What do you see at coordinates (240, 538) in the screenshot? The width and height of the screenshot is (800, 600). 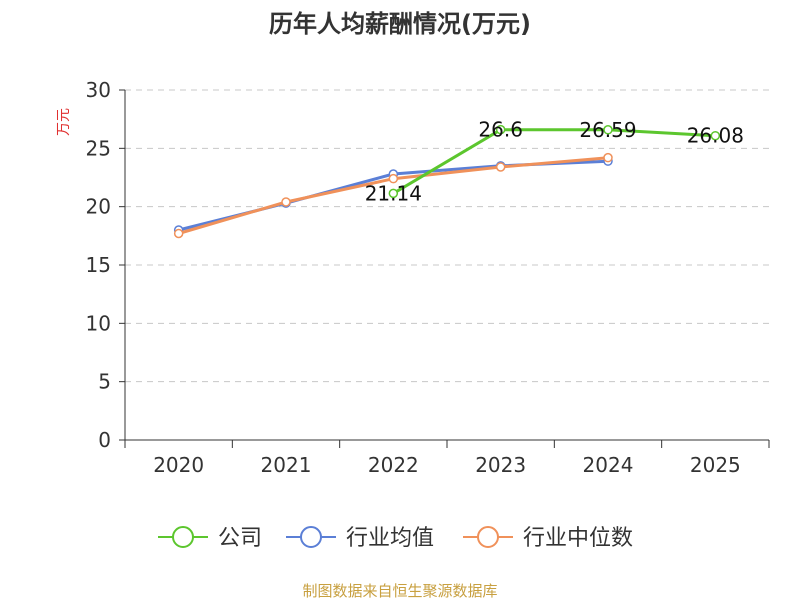 I see `legend-item-label: 公司` at bounding box center [240, 538].